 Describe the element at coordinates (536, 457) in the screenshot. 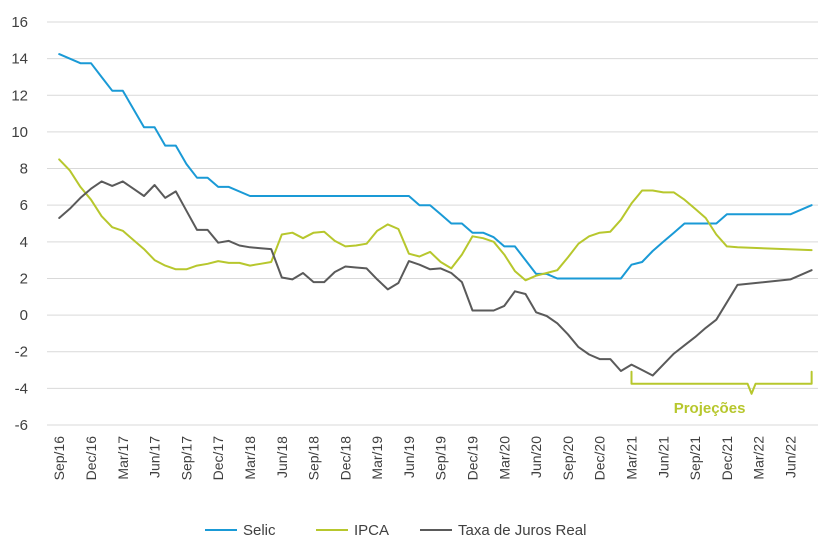

I see `x-tick-label: Jun/20` at that location.